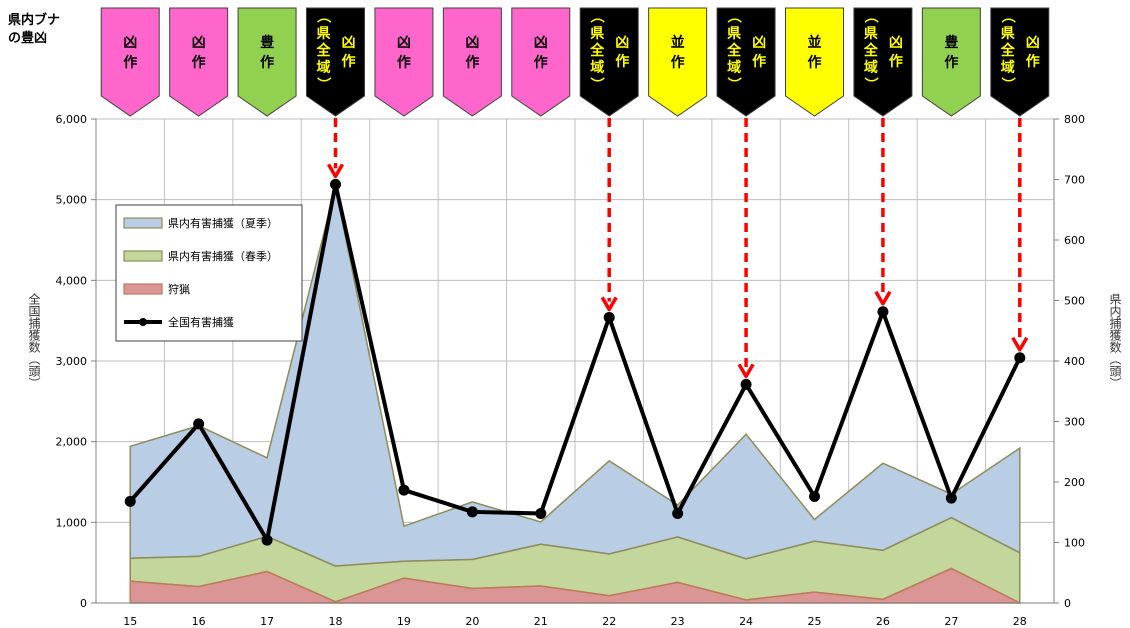 This screenshot has width=1130, height=628. I want to click on y-right-axis-label: 県内捕獲数（頭）, so click(1115, 341).